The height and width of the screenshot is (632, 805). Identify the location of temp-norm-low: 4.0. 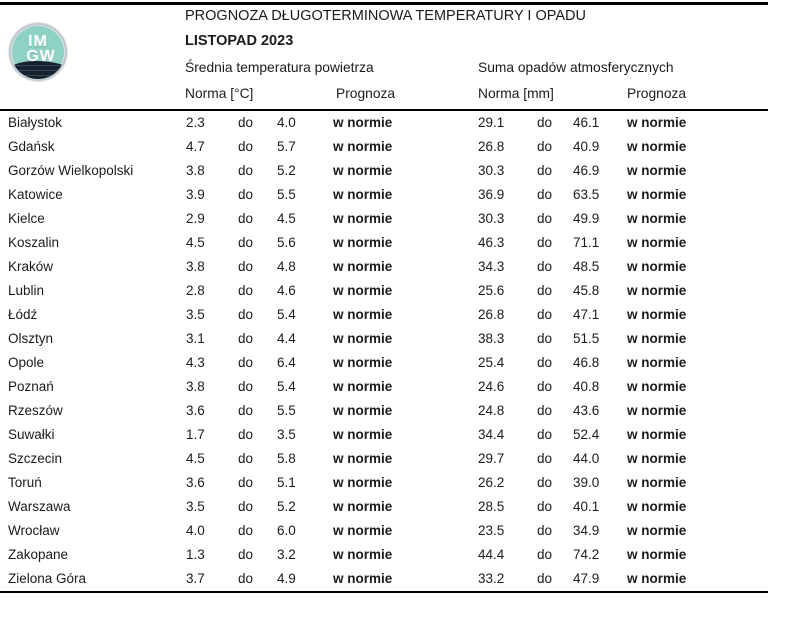
(195, 530).